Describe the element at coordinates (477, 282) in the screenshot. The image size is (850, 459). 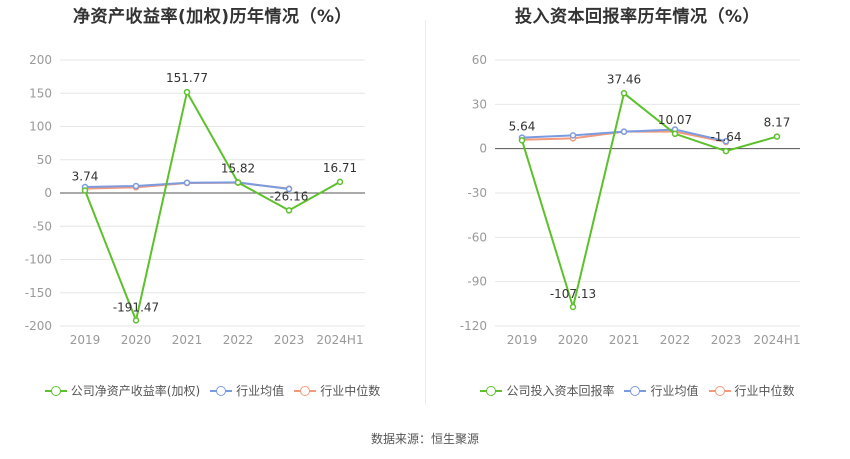
I see `y-tick-label: -90` at that location.